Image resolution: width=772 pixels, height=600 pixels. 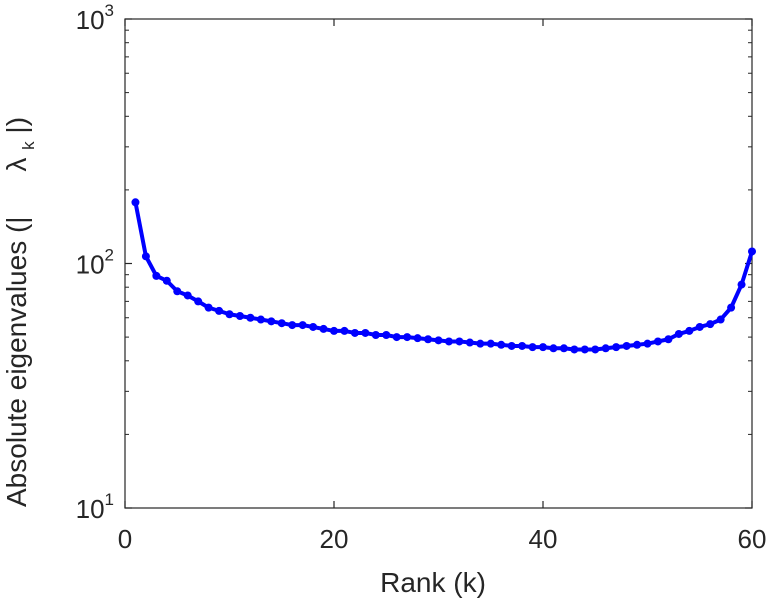 What do you see at coordinates (334, 539) in the screenshot?
I see `x-tick-label: 20` at bounding box center [334, 539].